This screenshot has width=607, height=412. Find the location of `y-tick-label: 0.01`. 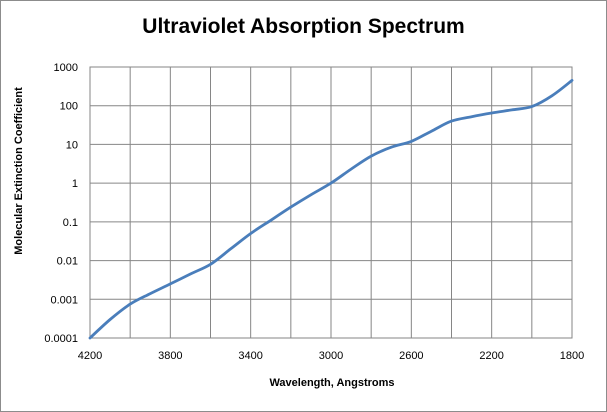

y-tick-label: 0.01 is located at coordinates (67, 262).